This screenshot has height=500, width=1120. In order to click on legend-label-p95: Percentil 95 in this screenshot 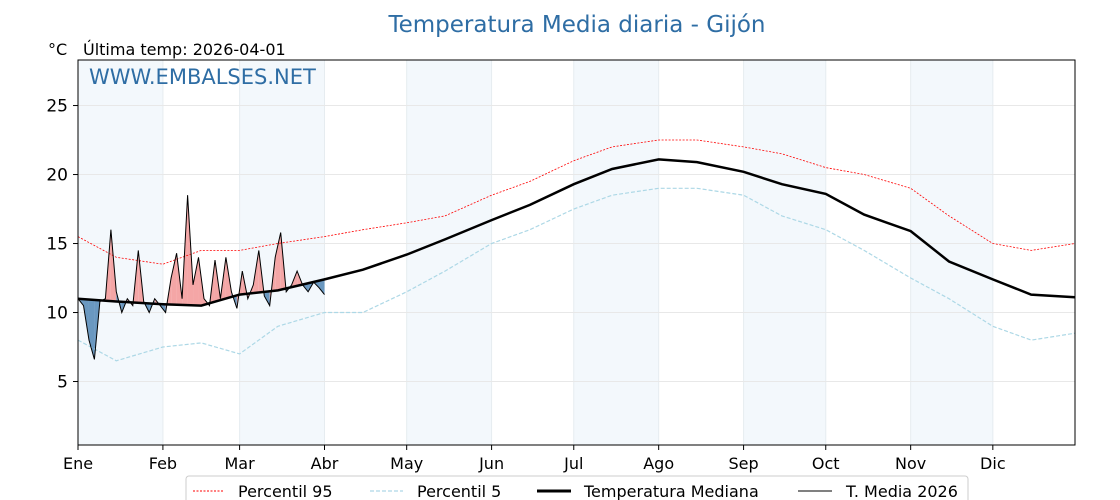, I will do `click(285, 491)`.